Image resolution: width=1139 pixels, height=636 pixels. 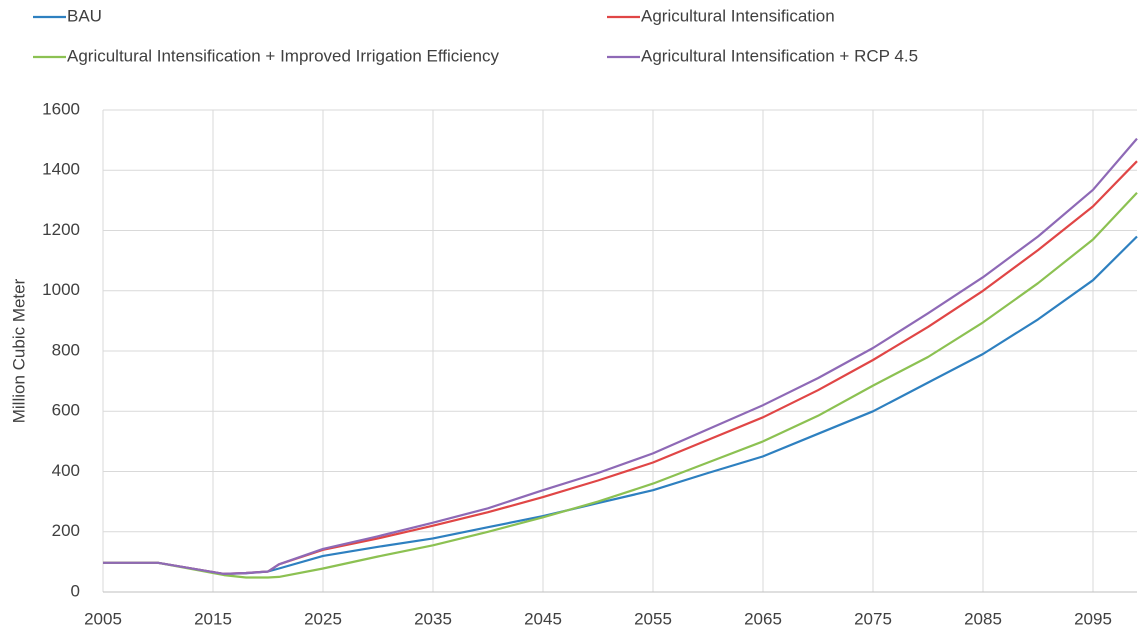 I want to click on legend-label: BAU, so click(x=84, y=15).